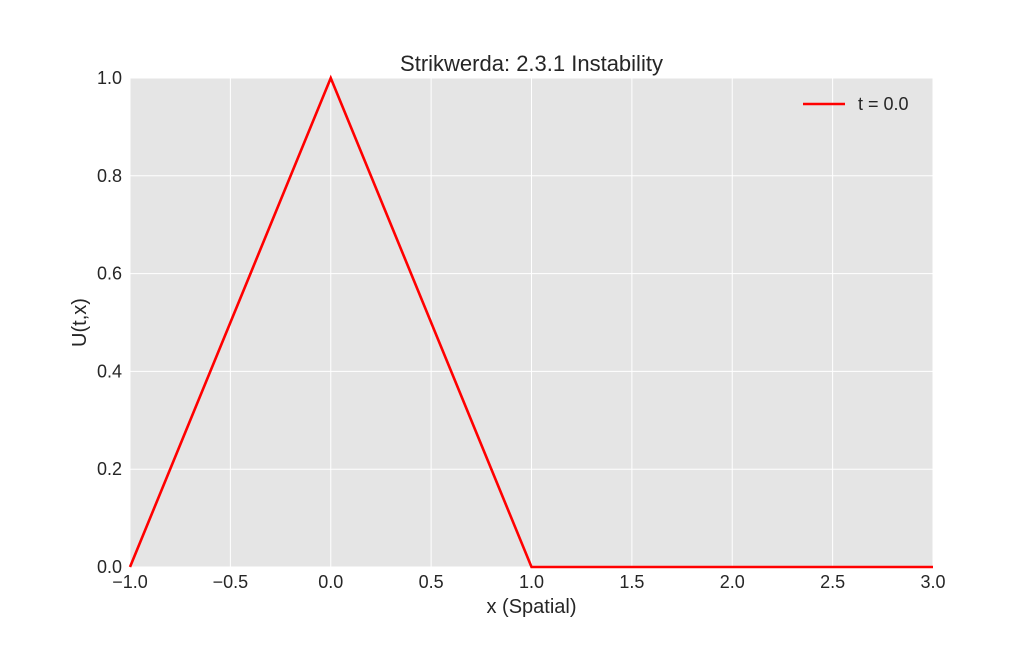  I want to click on x-tick-label: 1.0, so click(531, 582).